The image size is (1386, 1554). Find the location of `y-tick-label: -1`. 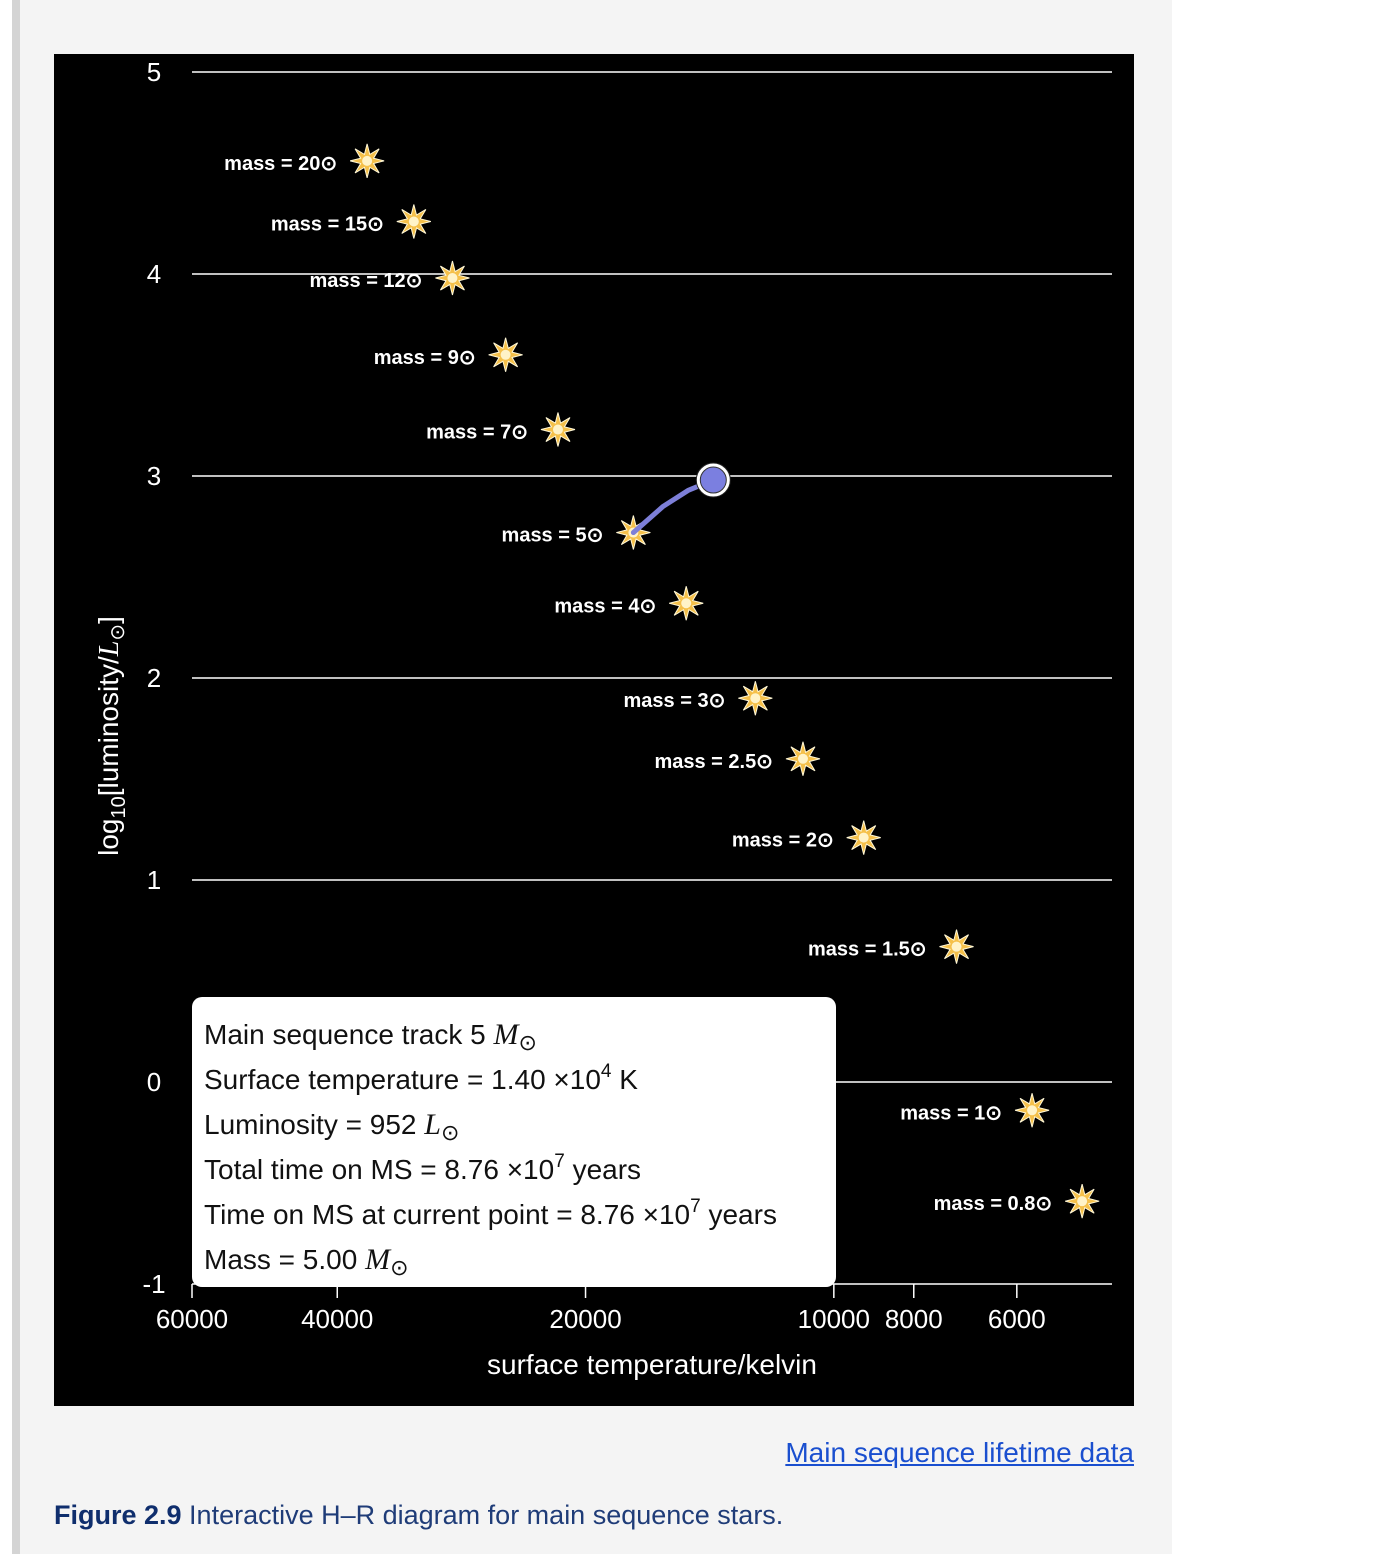

y-tick-label: -1 is located at coordinates (153, 1284).